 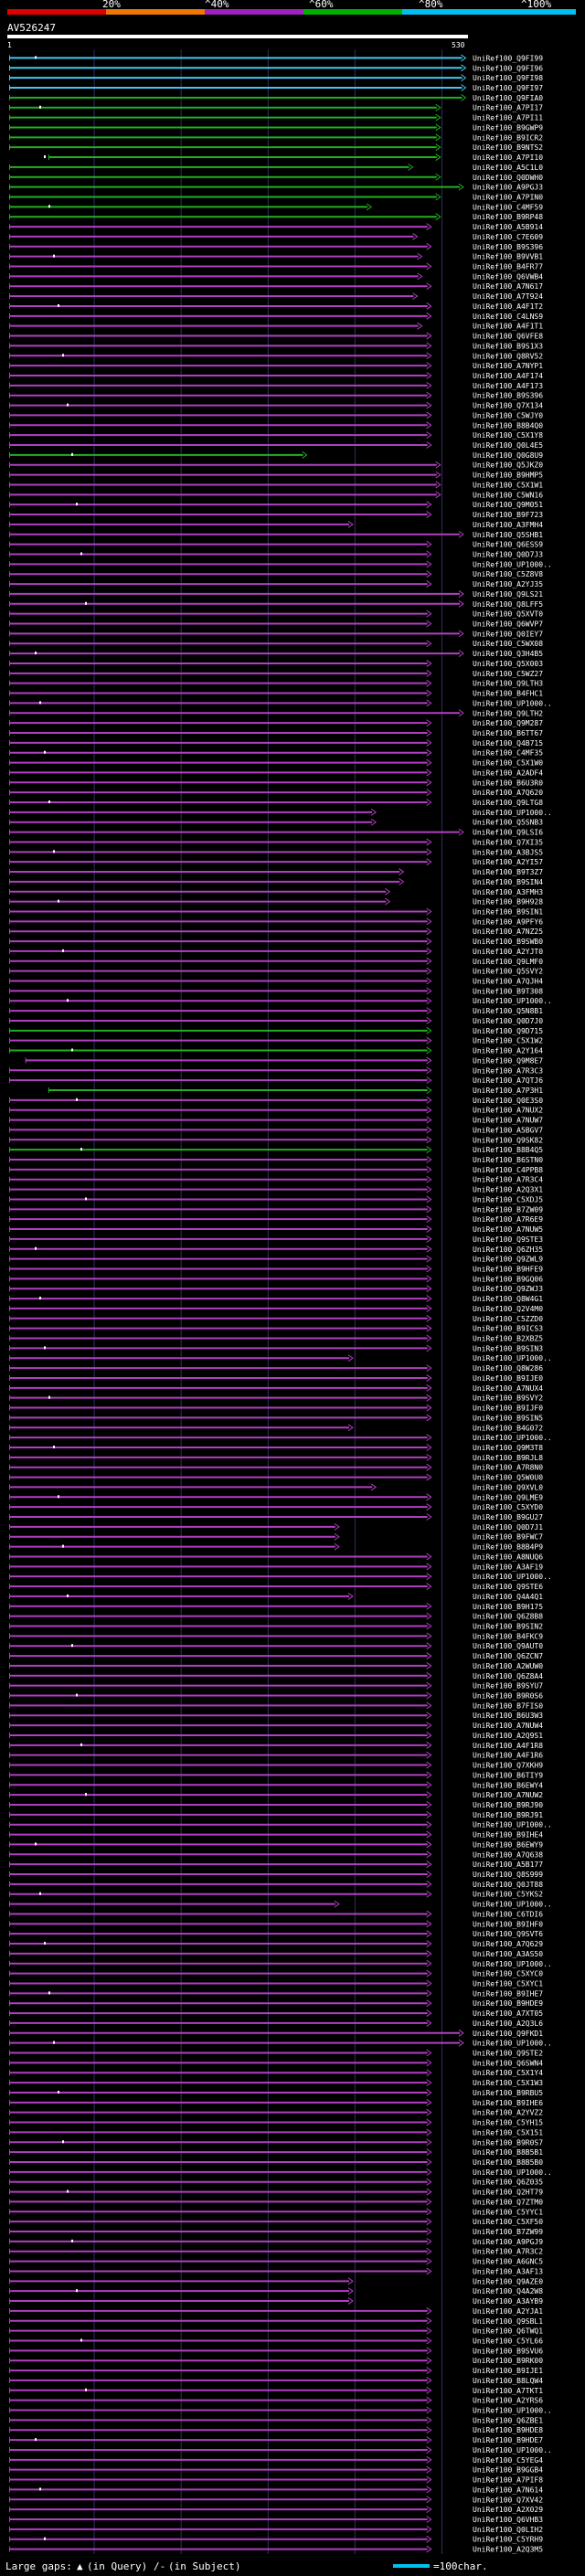 What do you see at coordinates (276, 1537) in the screenshot?
I see `hit-row: UniRef100_B9FWC7` at bounding box center [276, 1537].